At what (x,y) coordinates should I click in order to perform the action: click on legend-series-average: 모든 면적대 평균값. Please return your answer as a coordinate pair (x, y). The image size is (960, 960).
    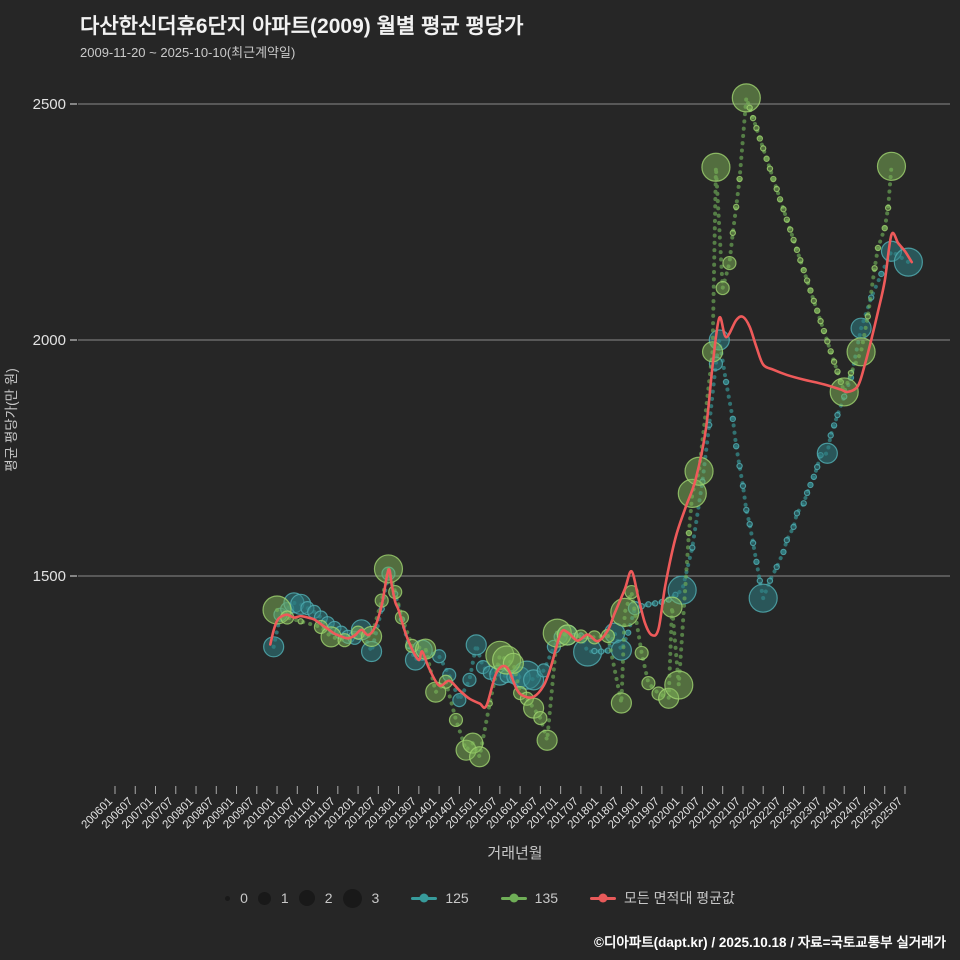
    Looking at the image, I should click on (662, 898).